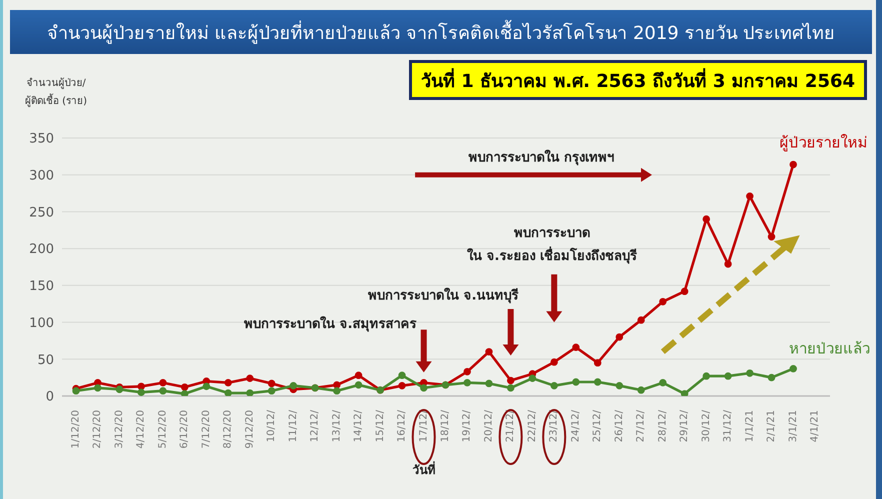 Image resolution: width=882 pixels, height=499 pixels. What do you see at coordinates (424, 469) in the screenshot?
I see `x-axis-title: วันที่` at bounding box center [424, 469].